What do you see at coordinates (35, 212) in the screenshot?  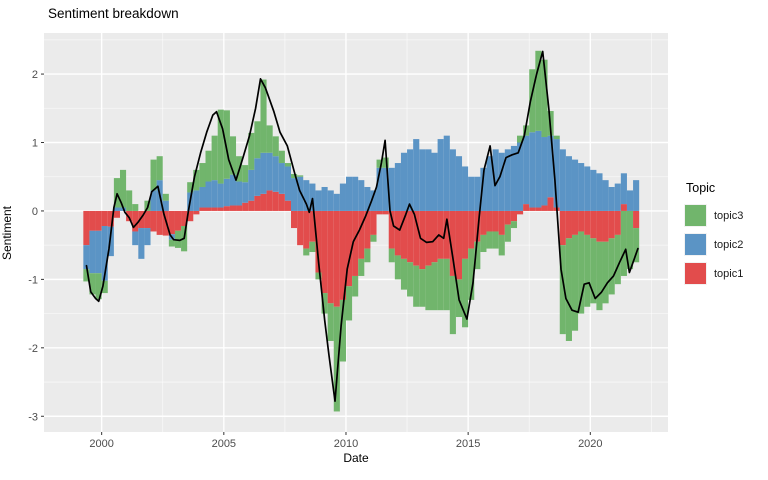 I see `y-tick-label: 0` at bounding box center [35, 212].